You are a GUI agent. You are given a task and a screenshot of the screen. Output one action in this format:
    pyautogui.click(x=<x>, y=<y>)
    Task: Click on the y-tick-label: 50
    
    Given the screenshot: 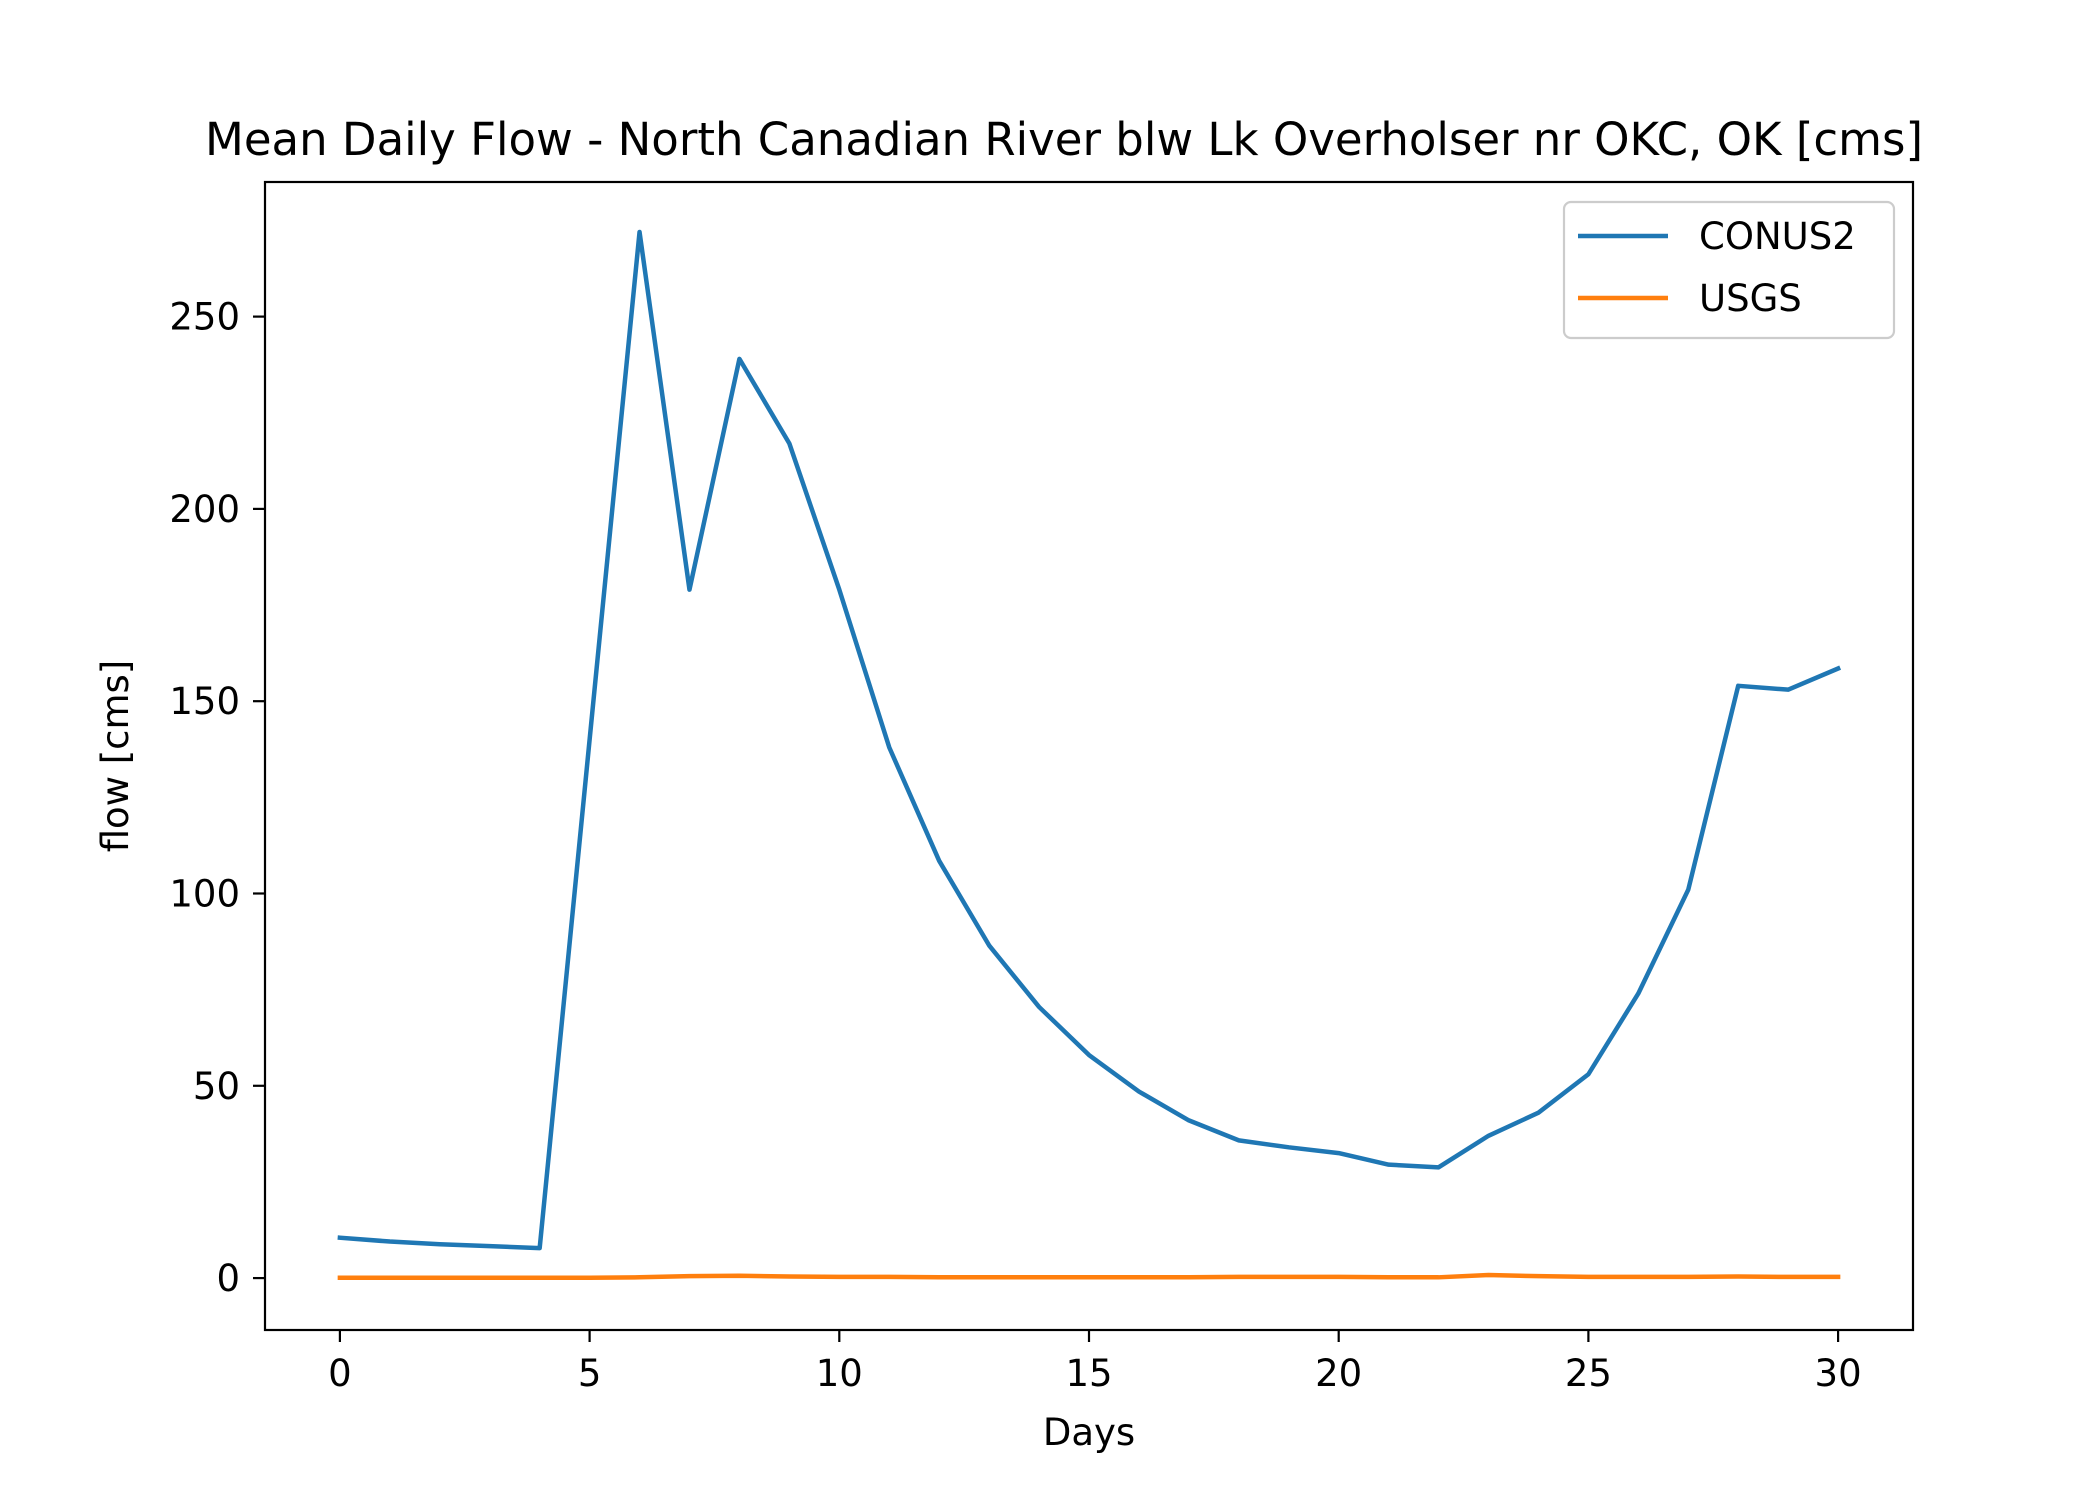 What is the action you would take?
    pyautogui.click(x=216, y=1086)
    